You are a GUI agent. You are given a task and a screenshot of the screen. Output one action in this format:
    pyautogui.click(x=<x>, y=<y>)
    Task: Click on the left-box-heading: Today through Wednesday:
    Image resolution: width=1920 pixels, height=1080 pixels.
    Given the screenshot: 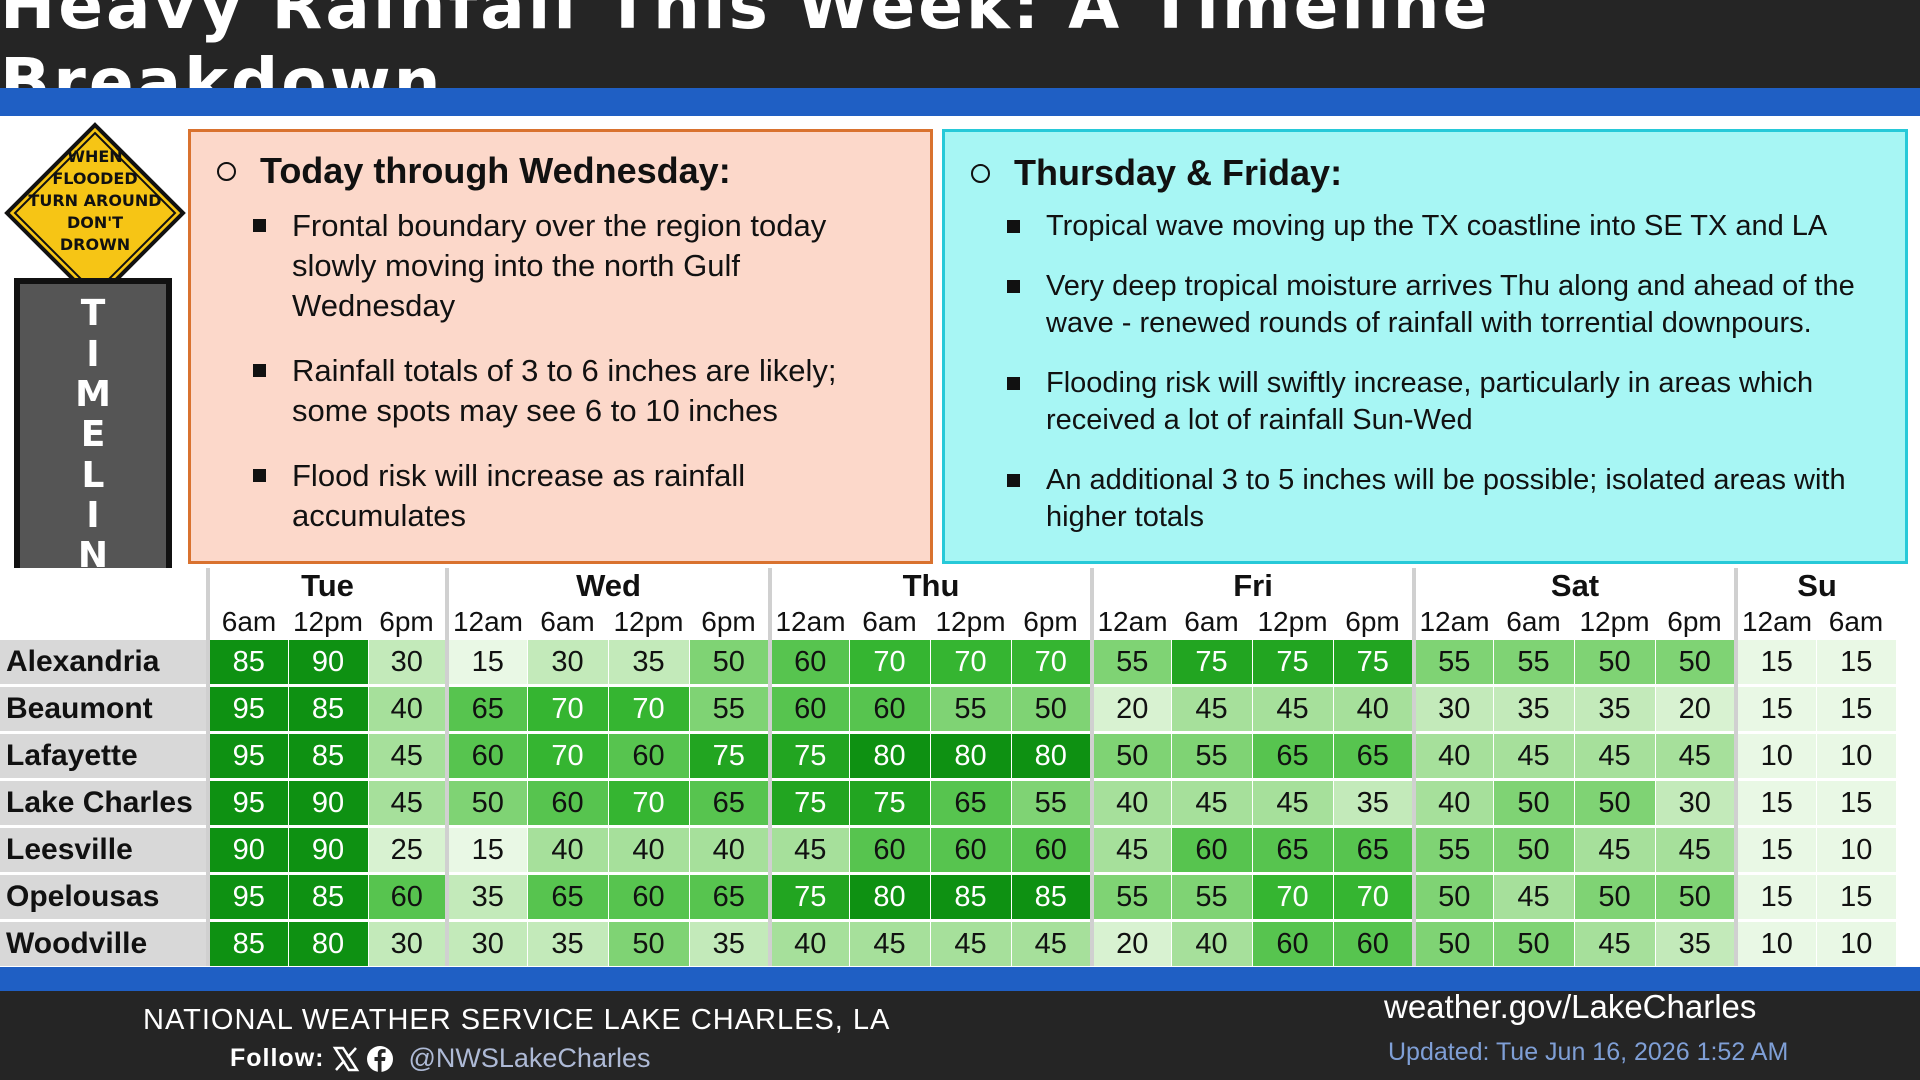 What is the action you would take?
    pyautogui.click(x=560, y=171)
    